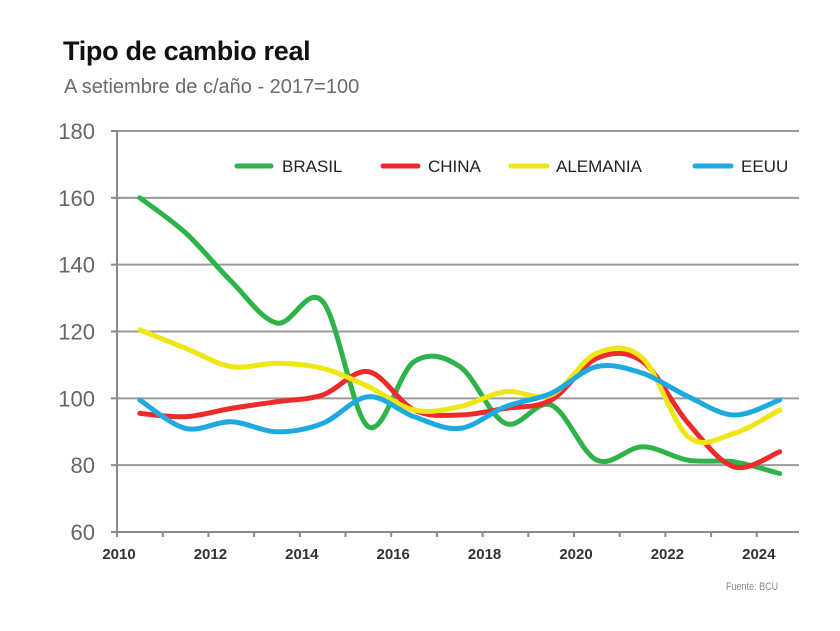 Image resolution: width=840 pixels, height=631 pixels. Describe the element at coordinates (83, 465) in the screenshot. I see `y-tick-label: 80` at that location.